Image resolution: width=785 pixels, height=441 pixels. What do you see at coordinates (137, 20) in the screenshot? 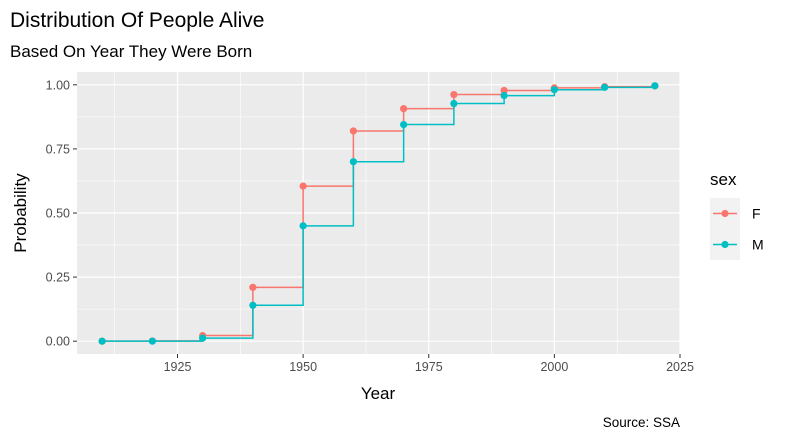
I see `chart-title: Distribution Of People Alive` at bounding box center [137, 20].